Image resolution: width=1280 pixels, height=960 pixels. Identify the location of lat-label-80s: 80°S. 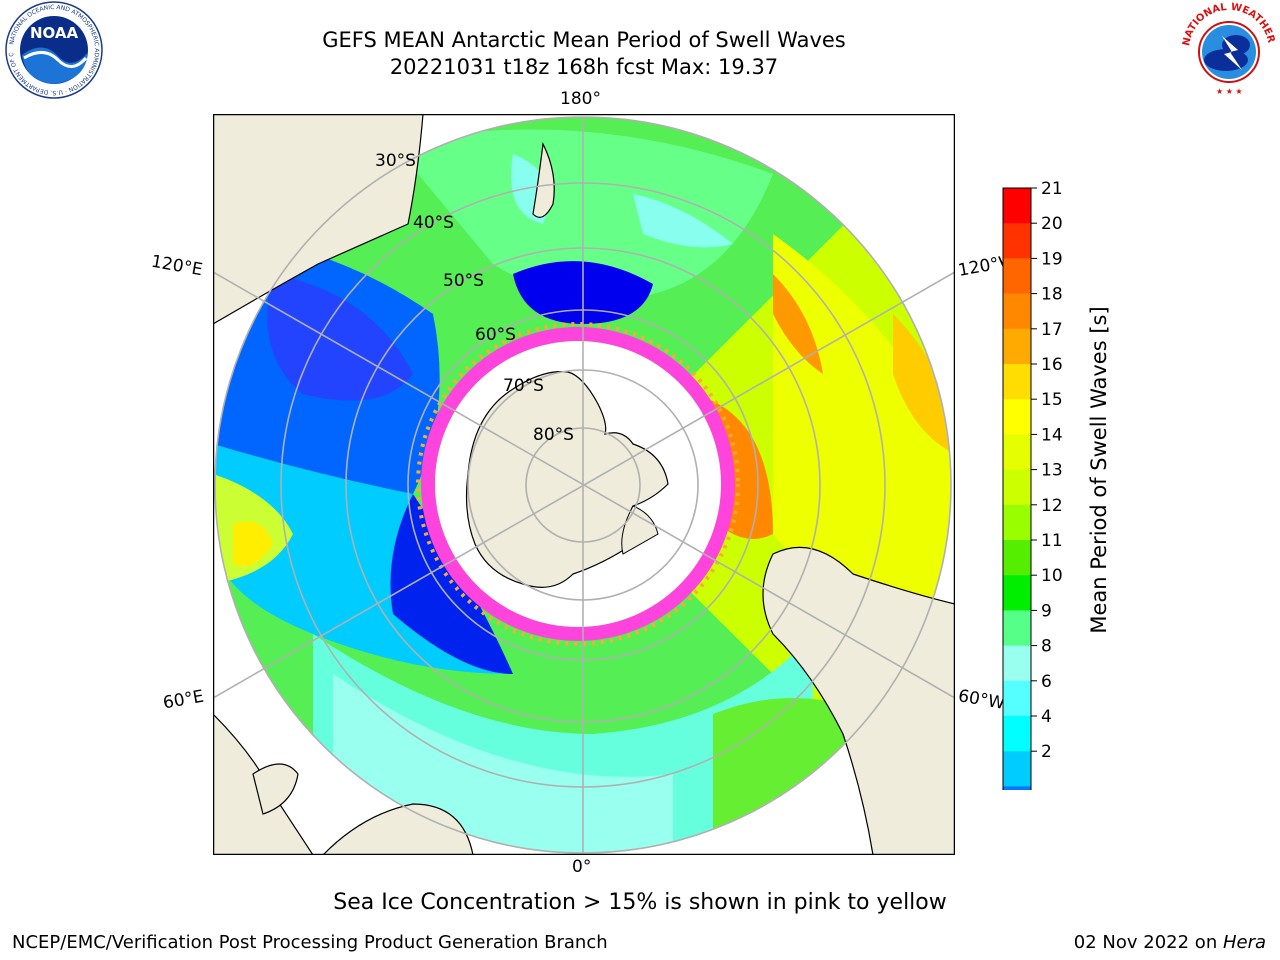
(553, 435).